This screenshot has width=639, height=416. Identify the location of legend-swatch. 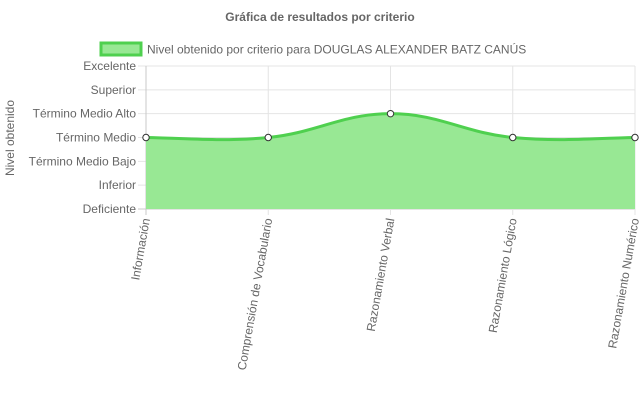
(121, 49).